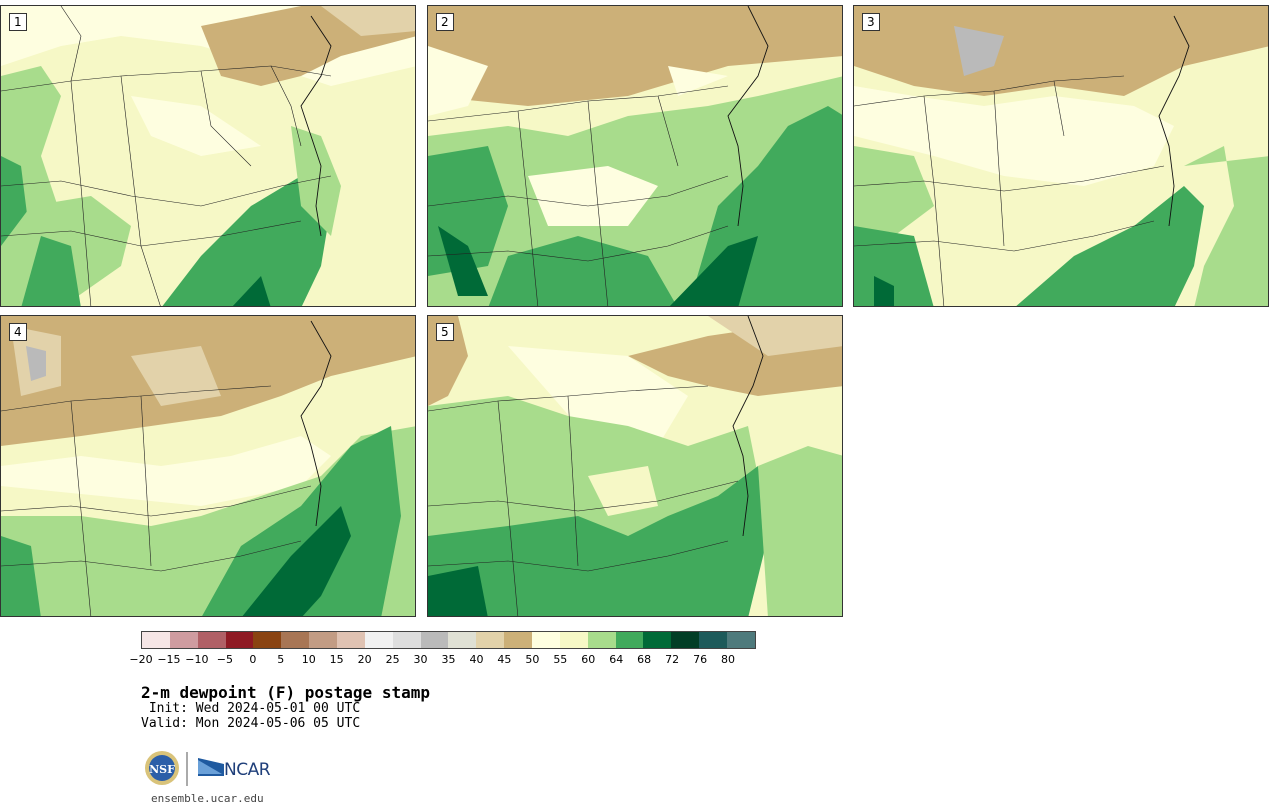  What do you see at coordinates (285, 692) in the screenshot?
I see `page-title: 2-m dewpoint (F) postage stamp` at bounding box center [285, 692].